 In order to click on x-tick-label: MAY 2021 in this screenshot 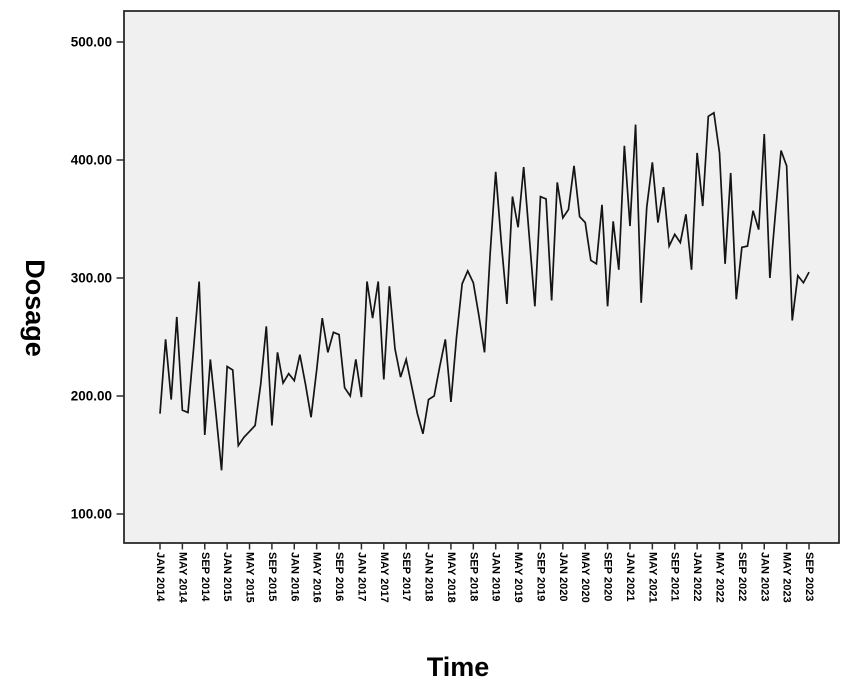, I will do `click(652, 577)`.